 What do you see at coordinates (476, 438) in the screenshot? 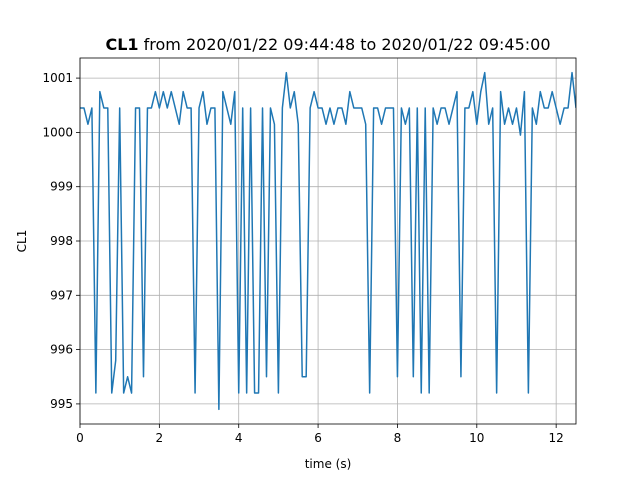
I see `x-tick-label: 10` at bounding box center [476, 438].